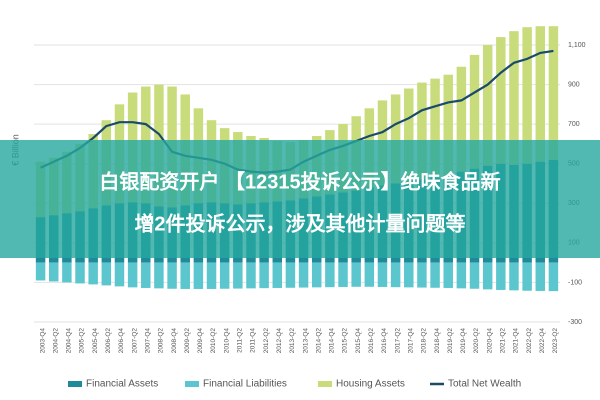  What do you see at coordinates (161, 341) in the screenshot?
I see `x-tick-label: 2008-Q2` at bounding box center [161, 341].